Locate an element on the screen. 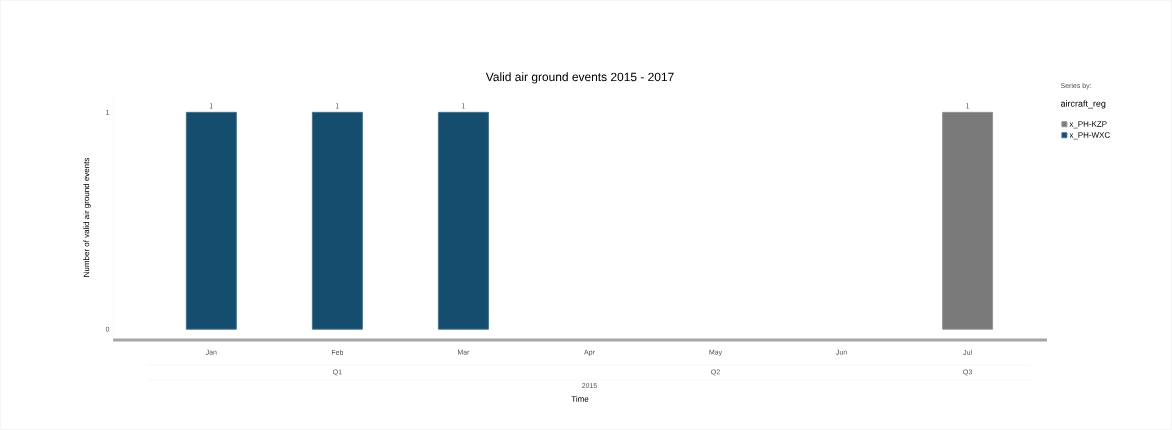 This screenshot has width=1172, height=430. chart-title: Valid air ground events 2015 - 2017 is located at coordinates (579, 78).